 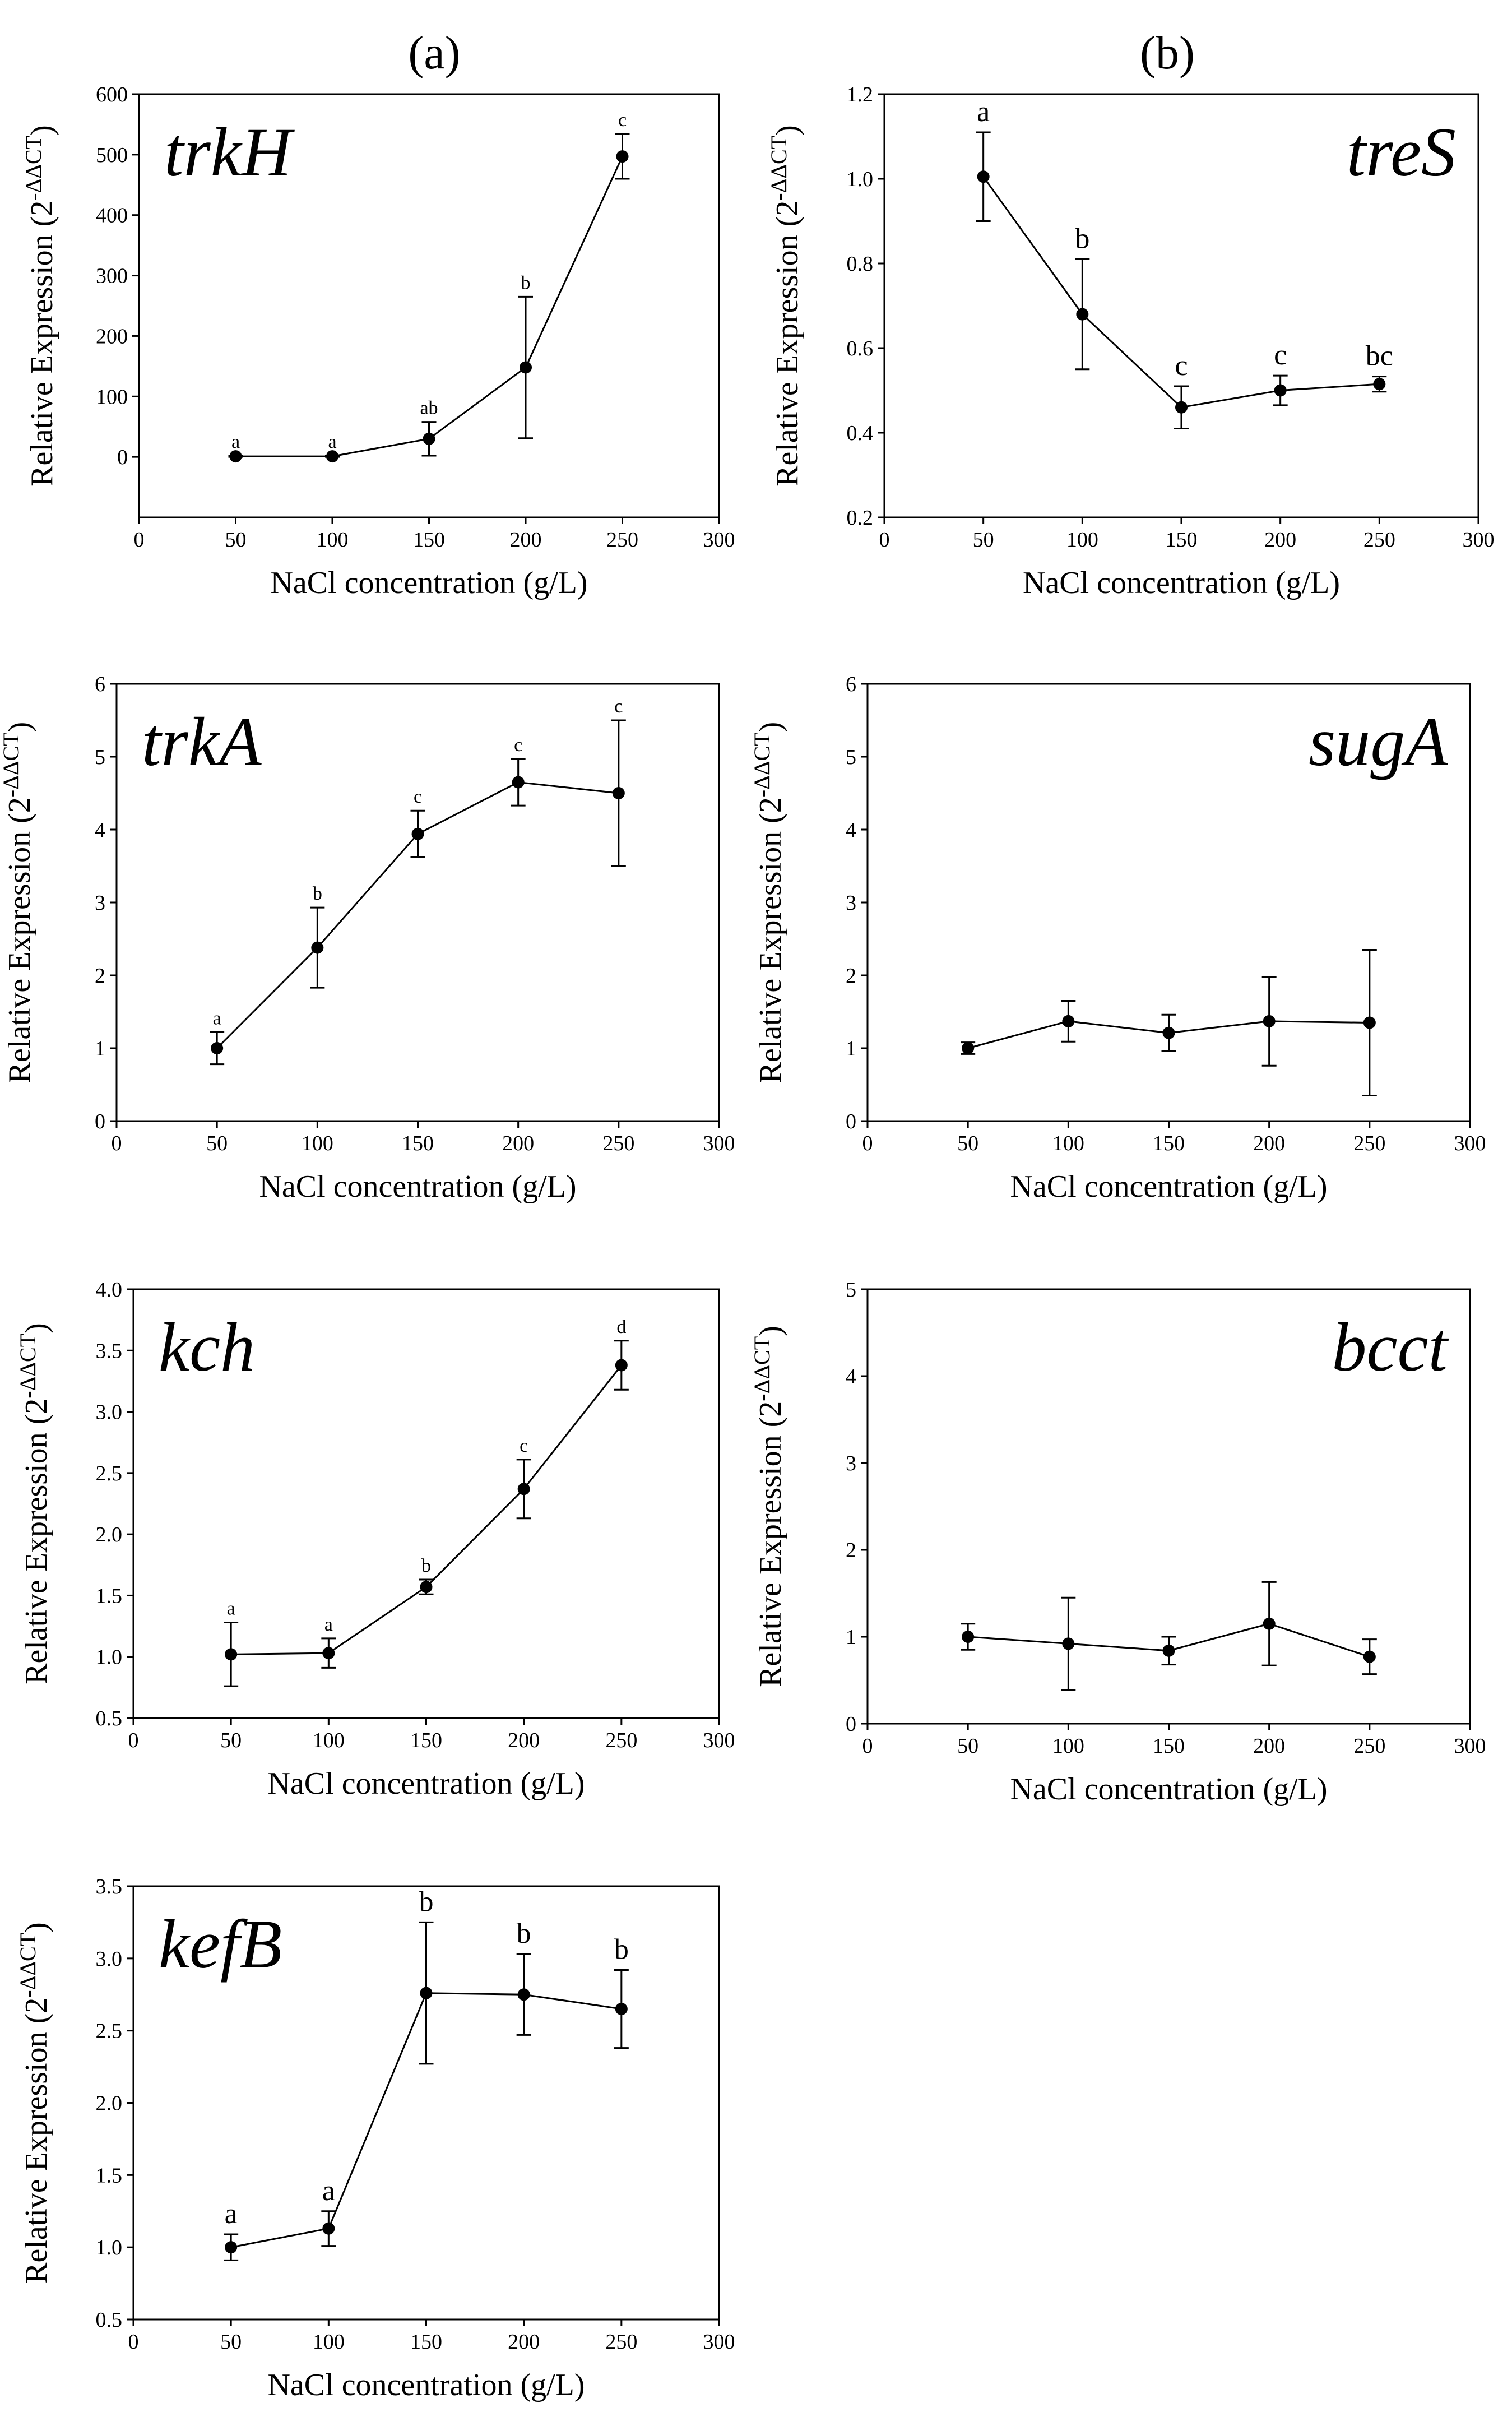 What do you see at coordinates (112, 95) in the screenshot?
I see `y-tick-label: 600` at bounding box center [112, 95].